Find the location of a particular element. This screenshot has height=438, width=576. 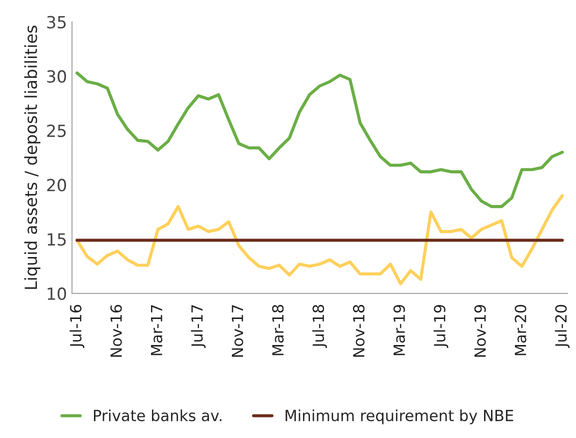

x-tick-label: Jul-17 is located at coordinates (198, 326).